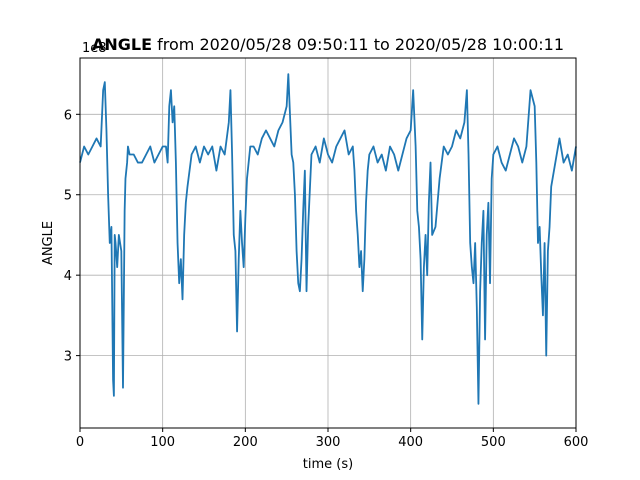  Describe the element at coordinates (68, 196) in the screenshot. I see `y-tick-label: 5` at that location.